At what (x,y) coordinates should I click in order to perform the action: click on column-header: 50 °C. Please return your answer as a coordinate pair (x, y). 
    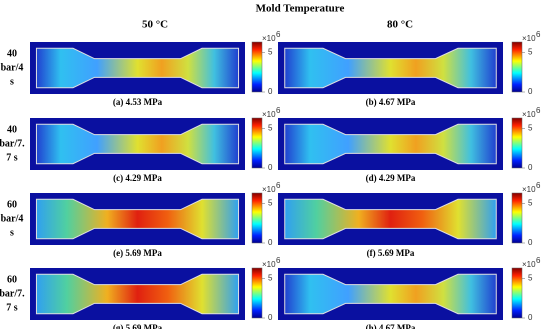
    Looking at the image, I should click on (155, 25).